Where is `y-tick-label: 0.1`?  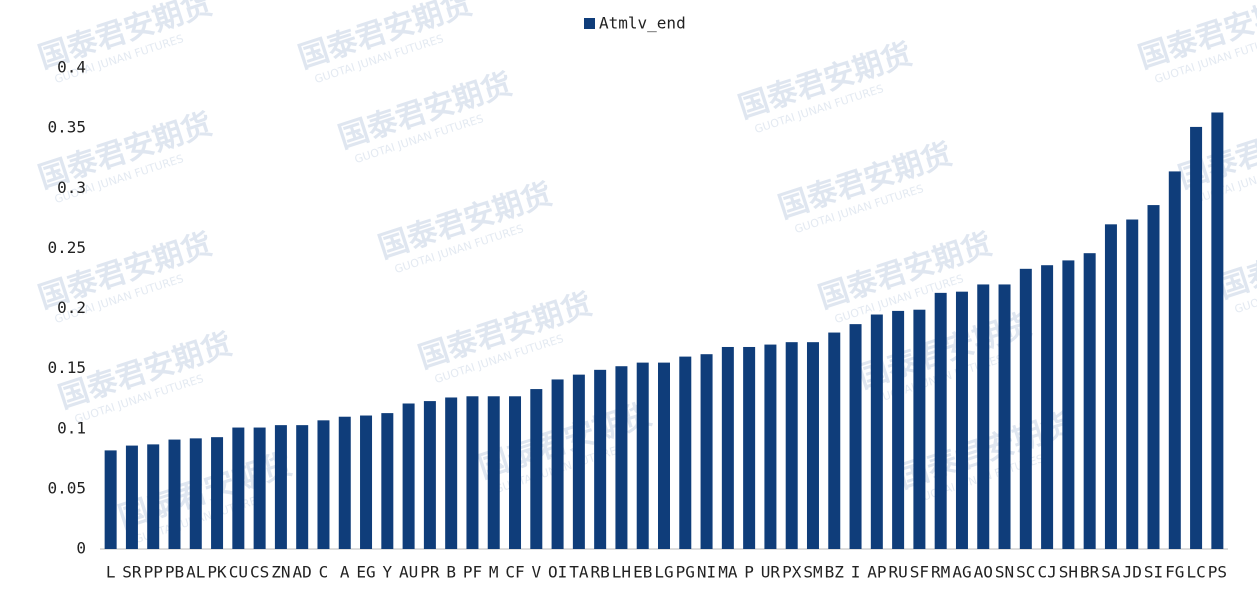 y-tick-label: 0.1 is located at coordinates (71, 427).